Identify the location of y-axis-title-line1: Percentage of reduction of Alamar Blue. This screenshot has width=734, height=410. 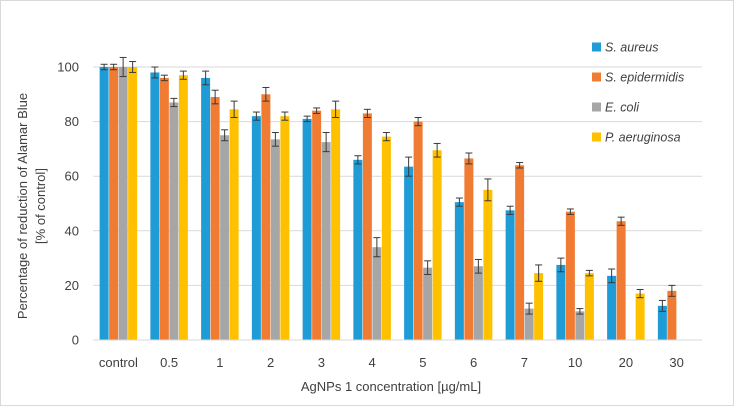
(22, 206).